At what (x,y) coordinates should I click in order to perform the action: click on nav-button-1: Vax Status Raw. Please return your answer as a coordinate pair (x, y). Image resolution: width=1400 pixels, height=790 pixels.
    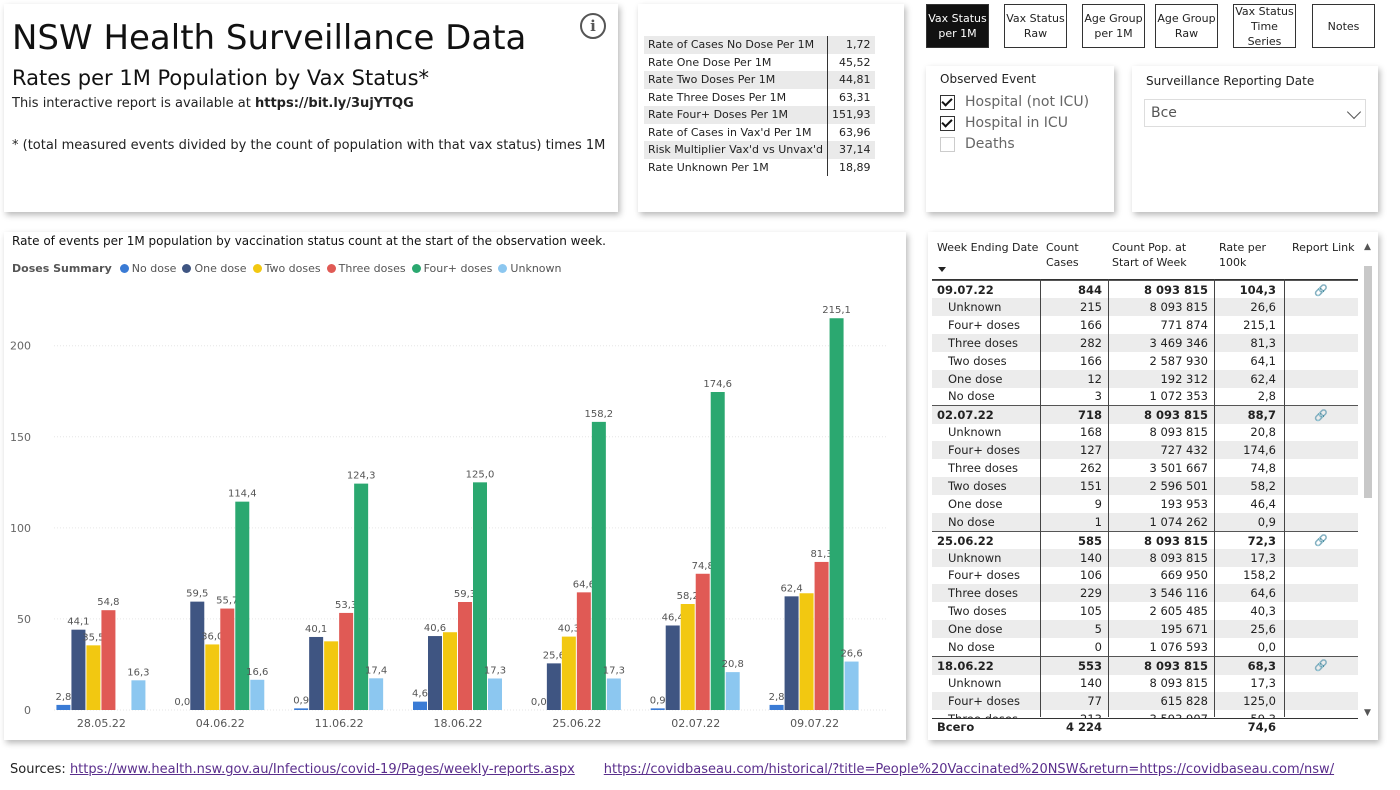
    Looking at the image, I should click on (1035, 26).